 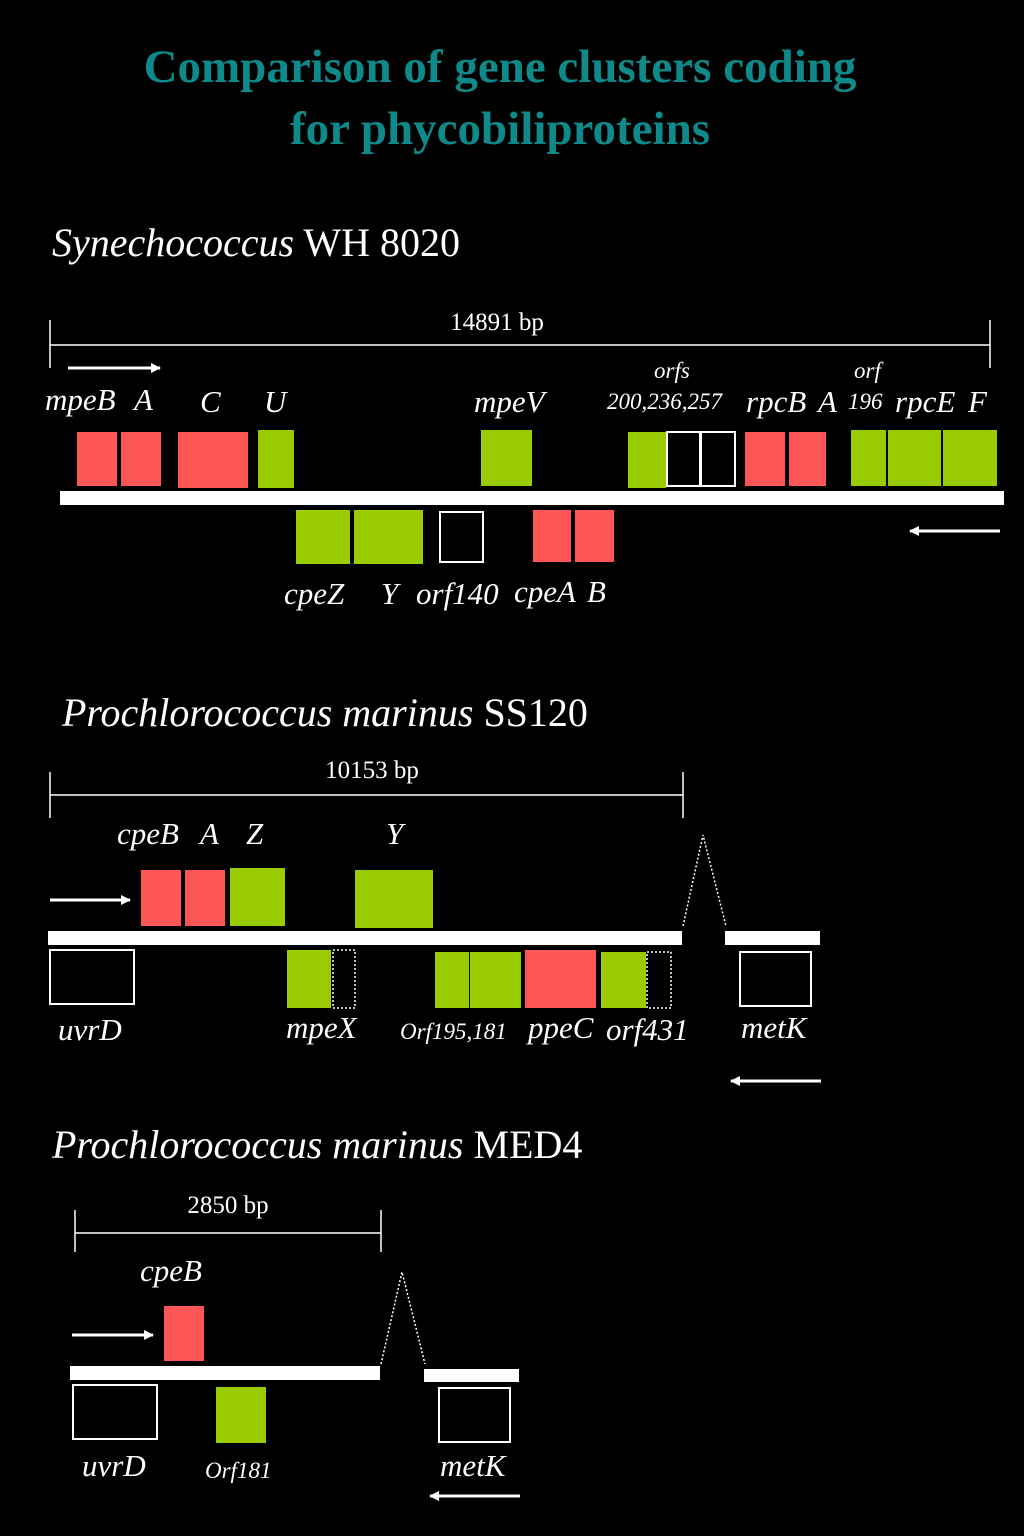 What do you see at coordinates (143, 399) in the screenshot?
I see `gene-label-mpeA: A` at bounding box center [143, 399].